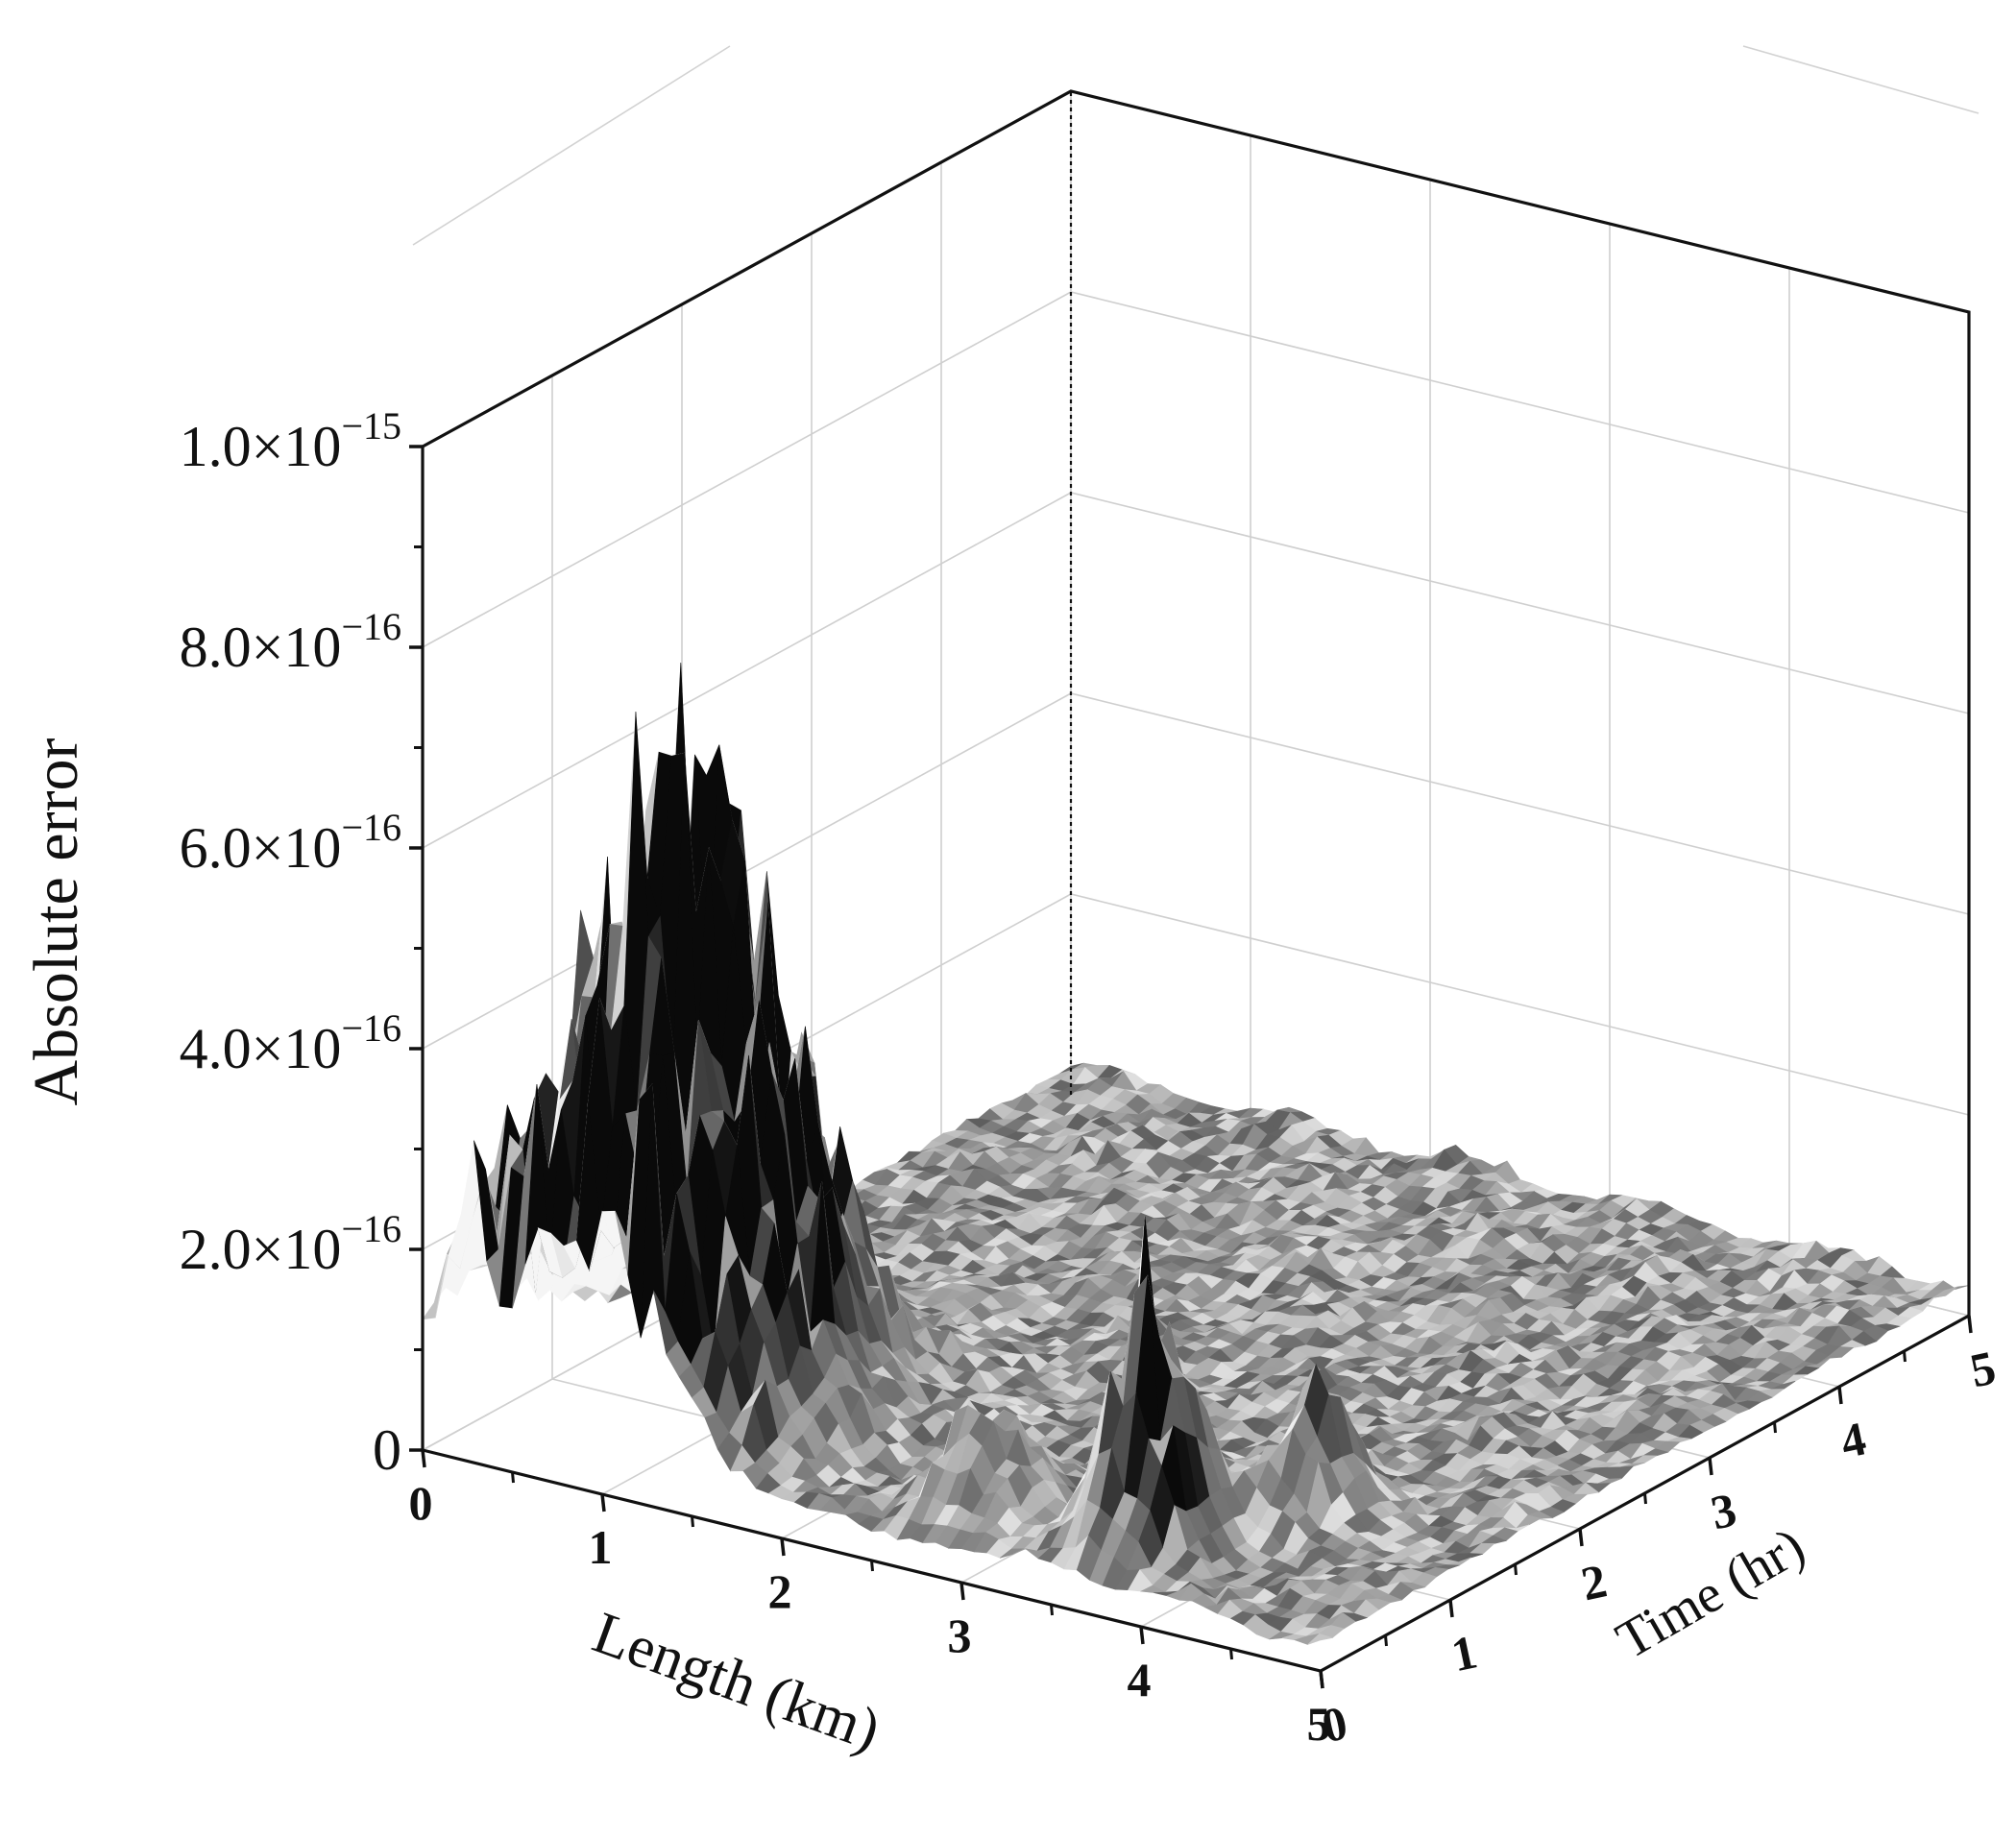 The width and height of the screenshot is (2016, 1839). Describe the element at coordinates (1852, 1439) in the screenshot. I see `y-tick-label: 4` at that location.